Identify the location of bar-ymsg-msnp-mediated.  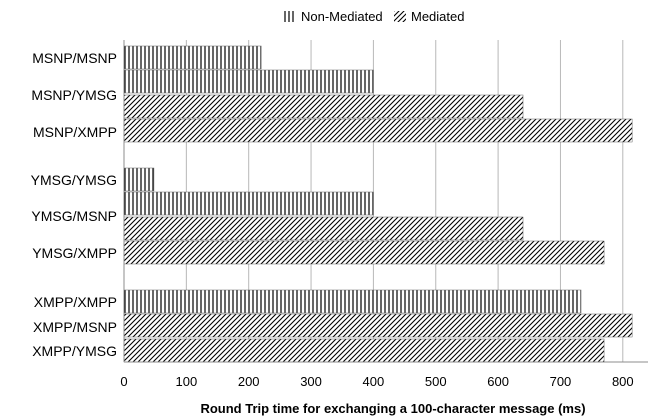
(323, 228).